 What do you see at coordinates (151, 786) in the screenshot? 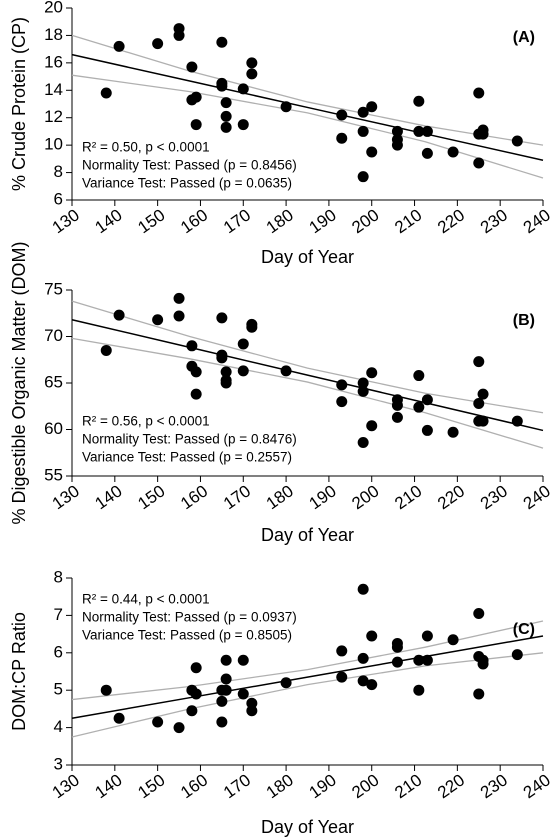
I see `x-tick-label: 150` at bounding box center [151, 786].